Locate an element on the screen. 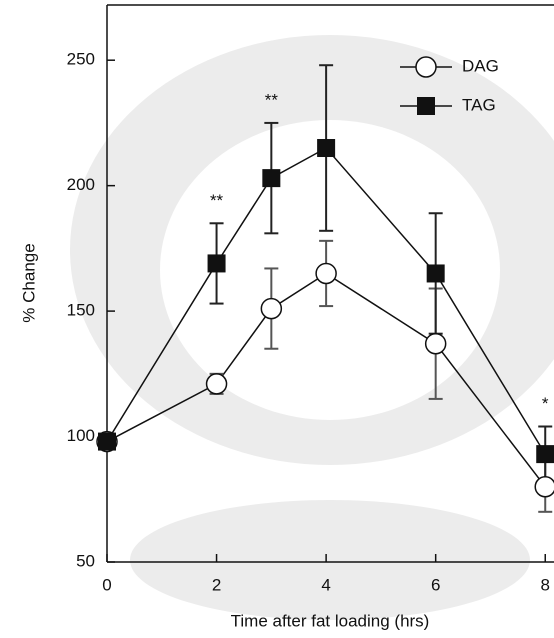 The image size is (554, 638). y-tick-label: 200 is located at coordinates (81, 184).